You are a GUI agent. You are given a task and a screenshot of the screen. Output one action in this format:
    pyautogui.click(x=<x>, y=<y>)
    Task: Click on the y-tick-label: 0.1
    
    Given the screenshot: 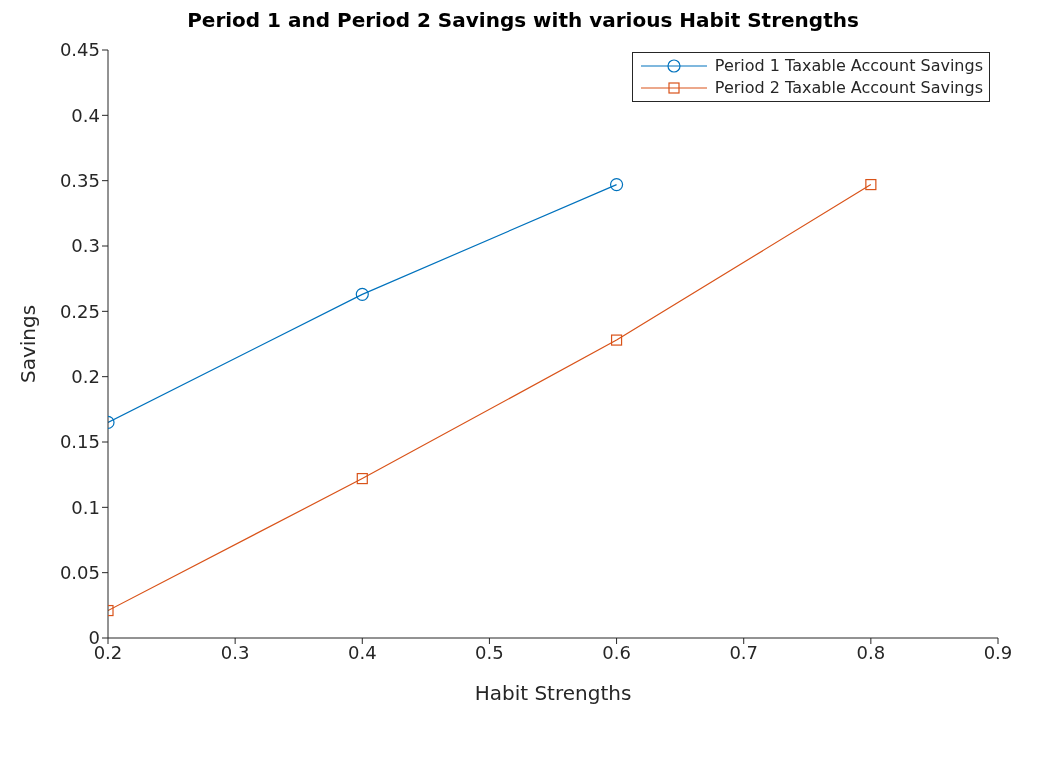 What is the action you would take?
    pyautogui.click(x=85, y=507)
    